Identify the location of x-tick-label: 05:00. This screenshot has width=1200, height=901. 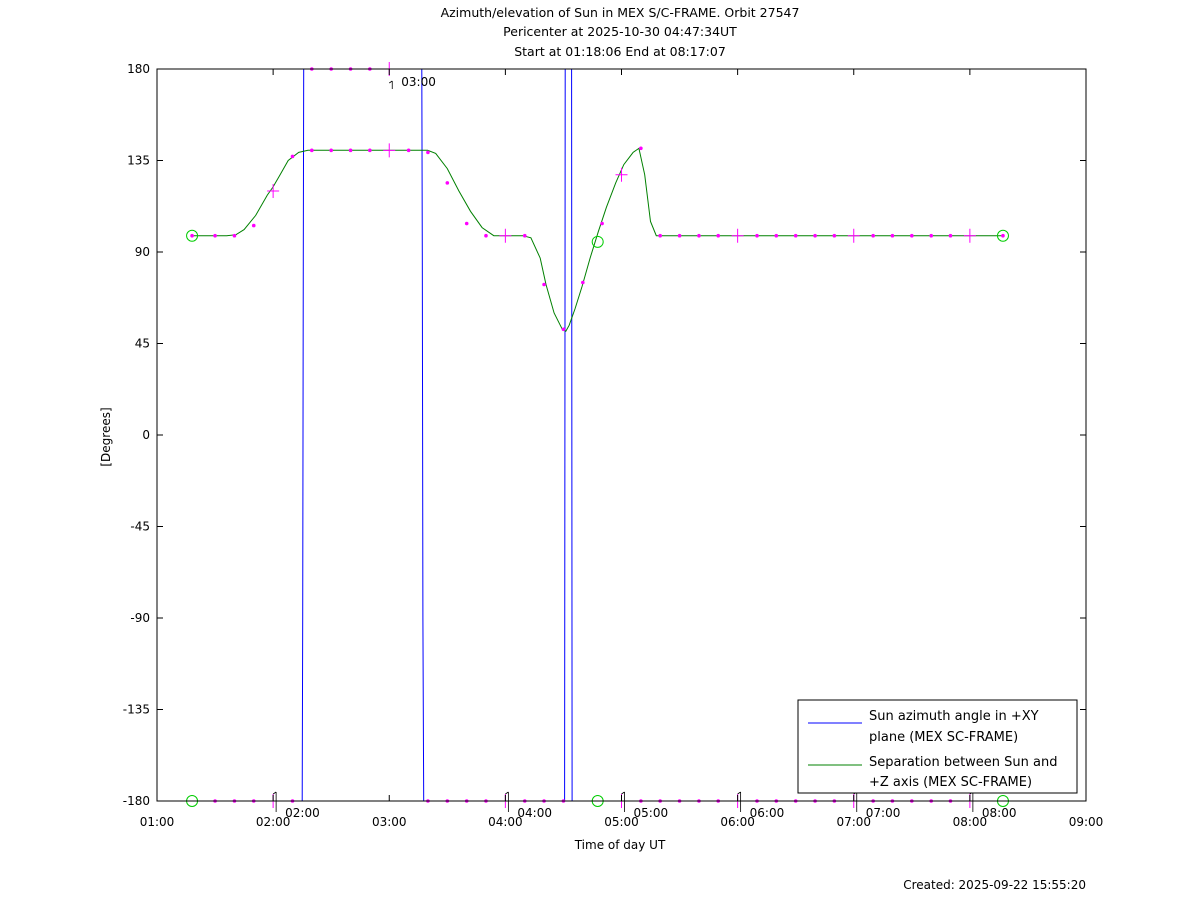
(621, 822).